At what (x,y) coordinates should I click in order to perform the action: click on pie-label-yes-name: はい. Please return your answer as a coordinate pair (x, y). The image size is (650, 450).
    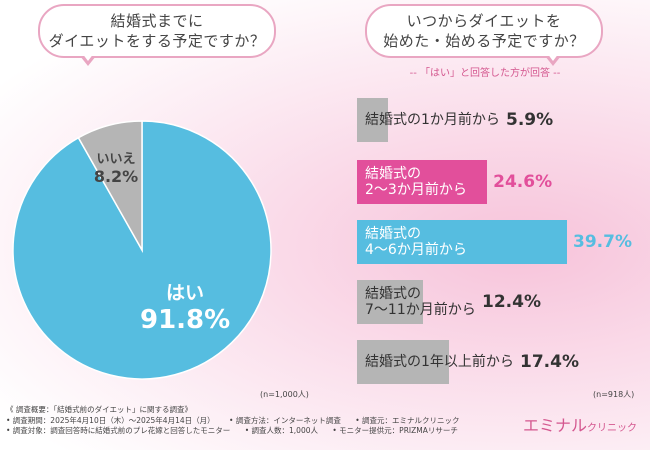
    Looking at the image, I should click on (184, 293).